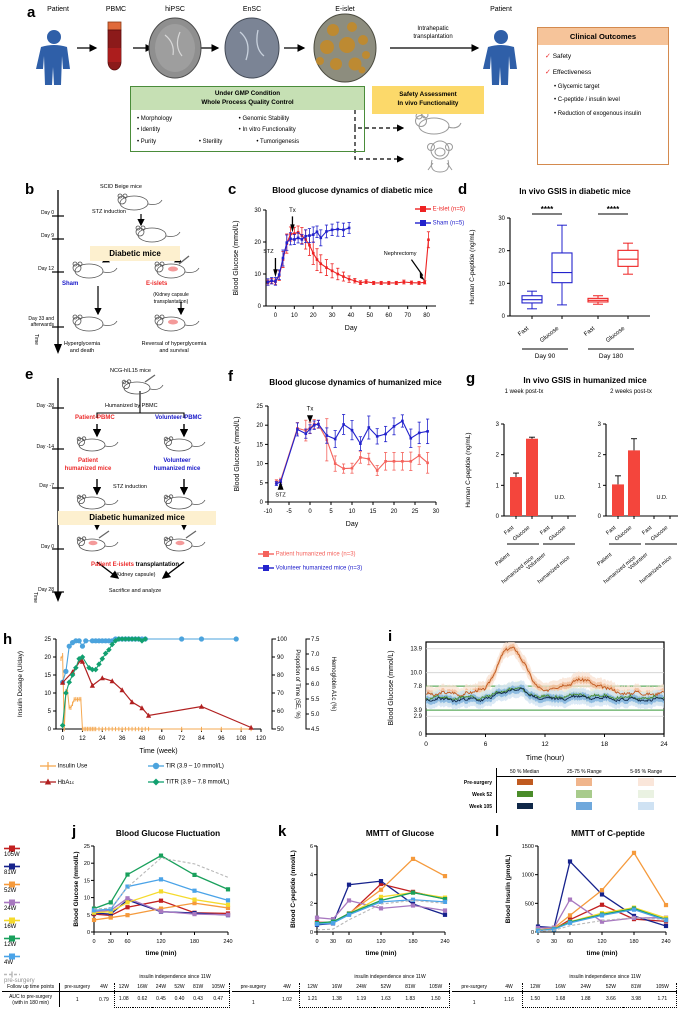 The image size is (685, 1021). I want to click on k-val-1: 1.02, so click(287, 999).